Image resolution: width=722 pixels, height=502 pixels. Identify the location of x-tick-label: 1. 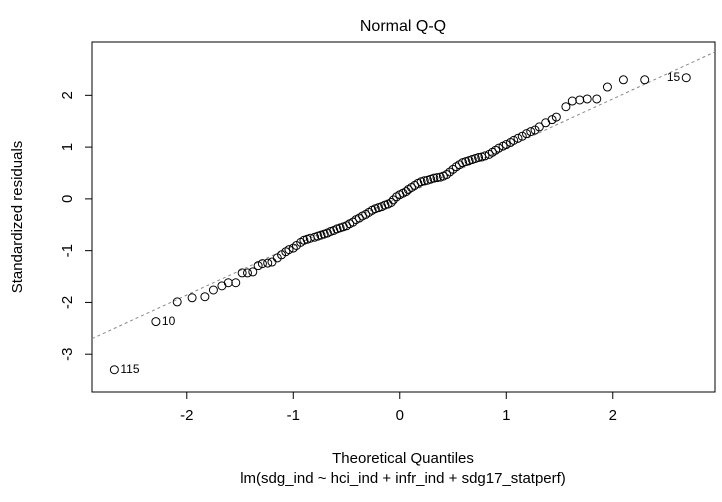
(506, 415).